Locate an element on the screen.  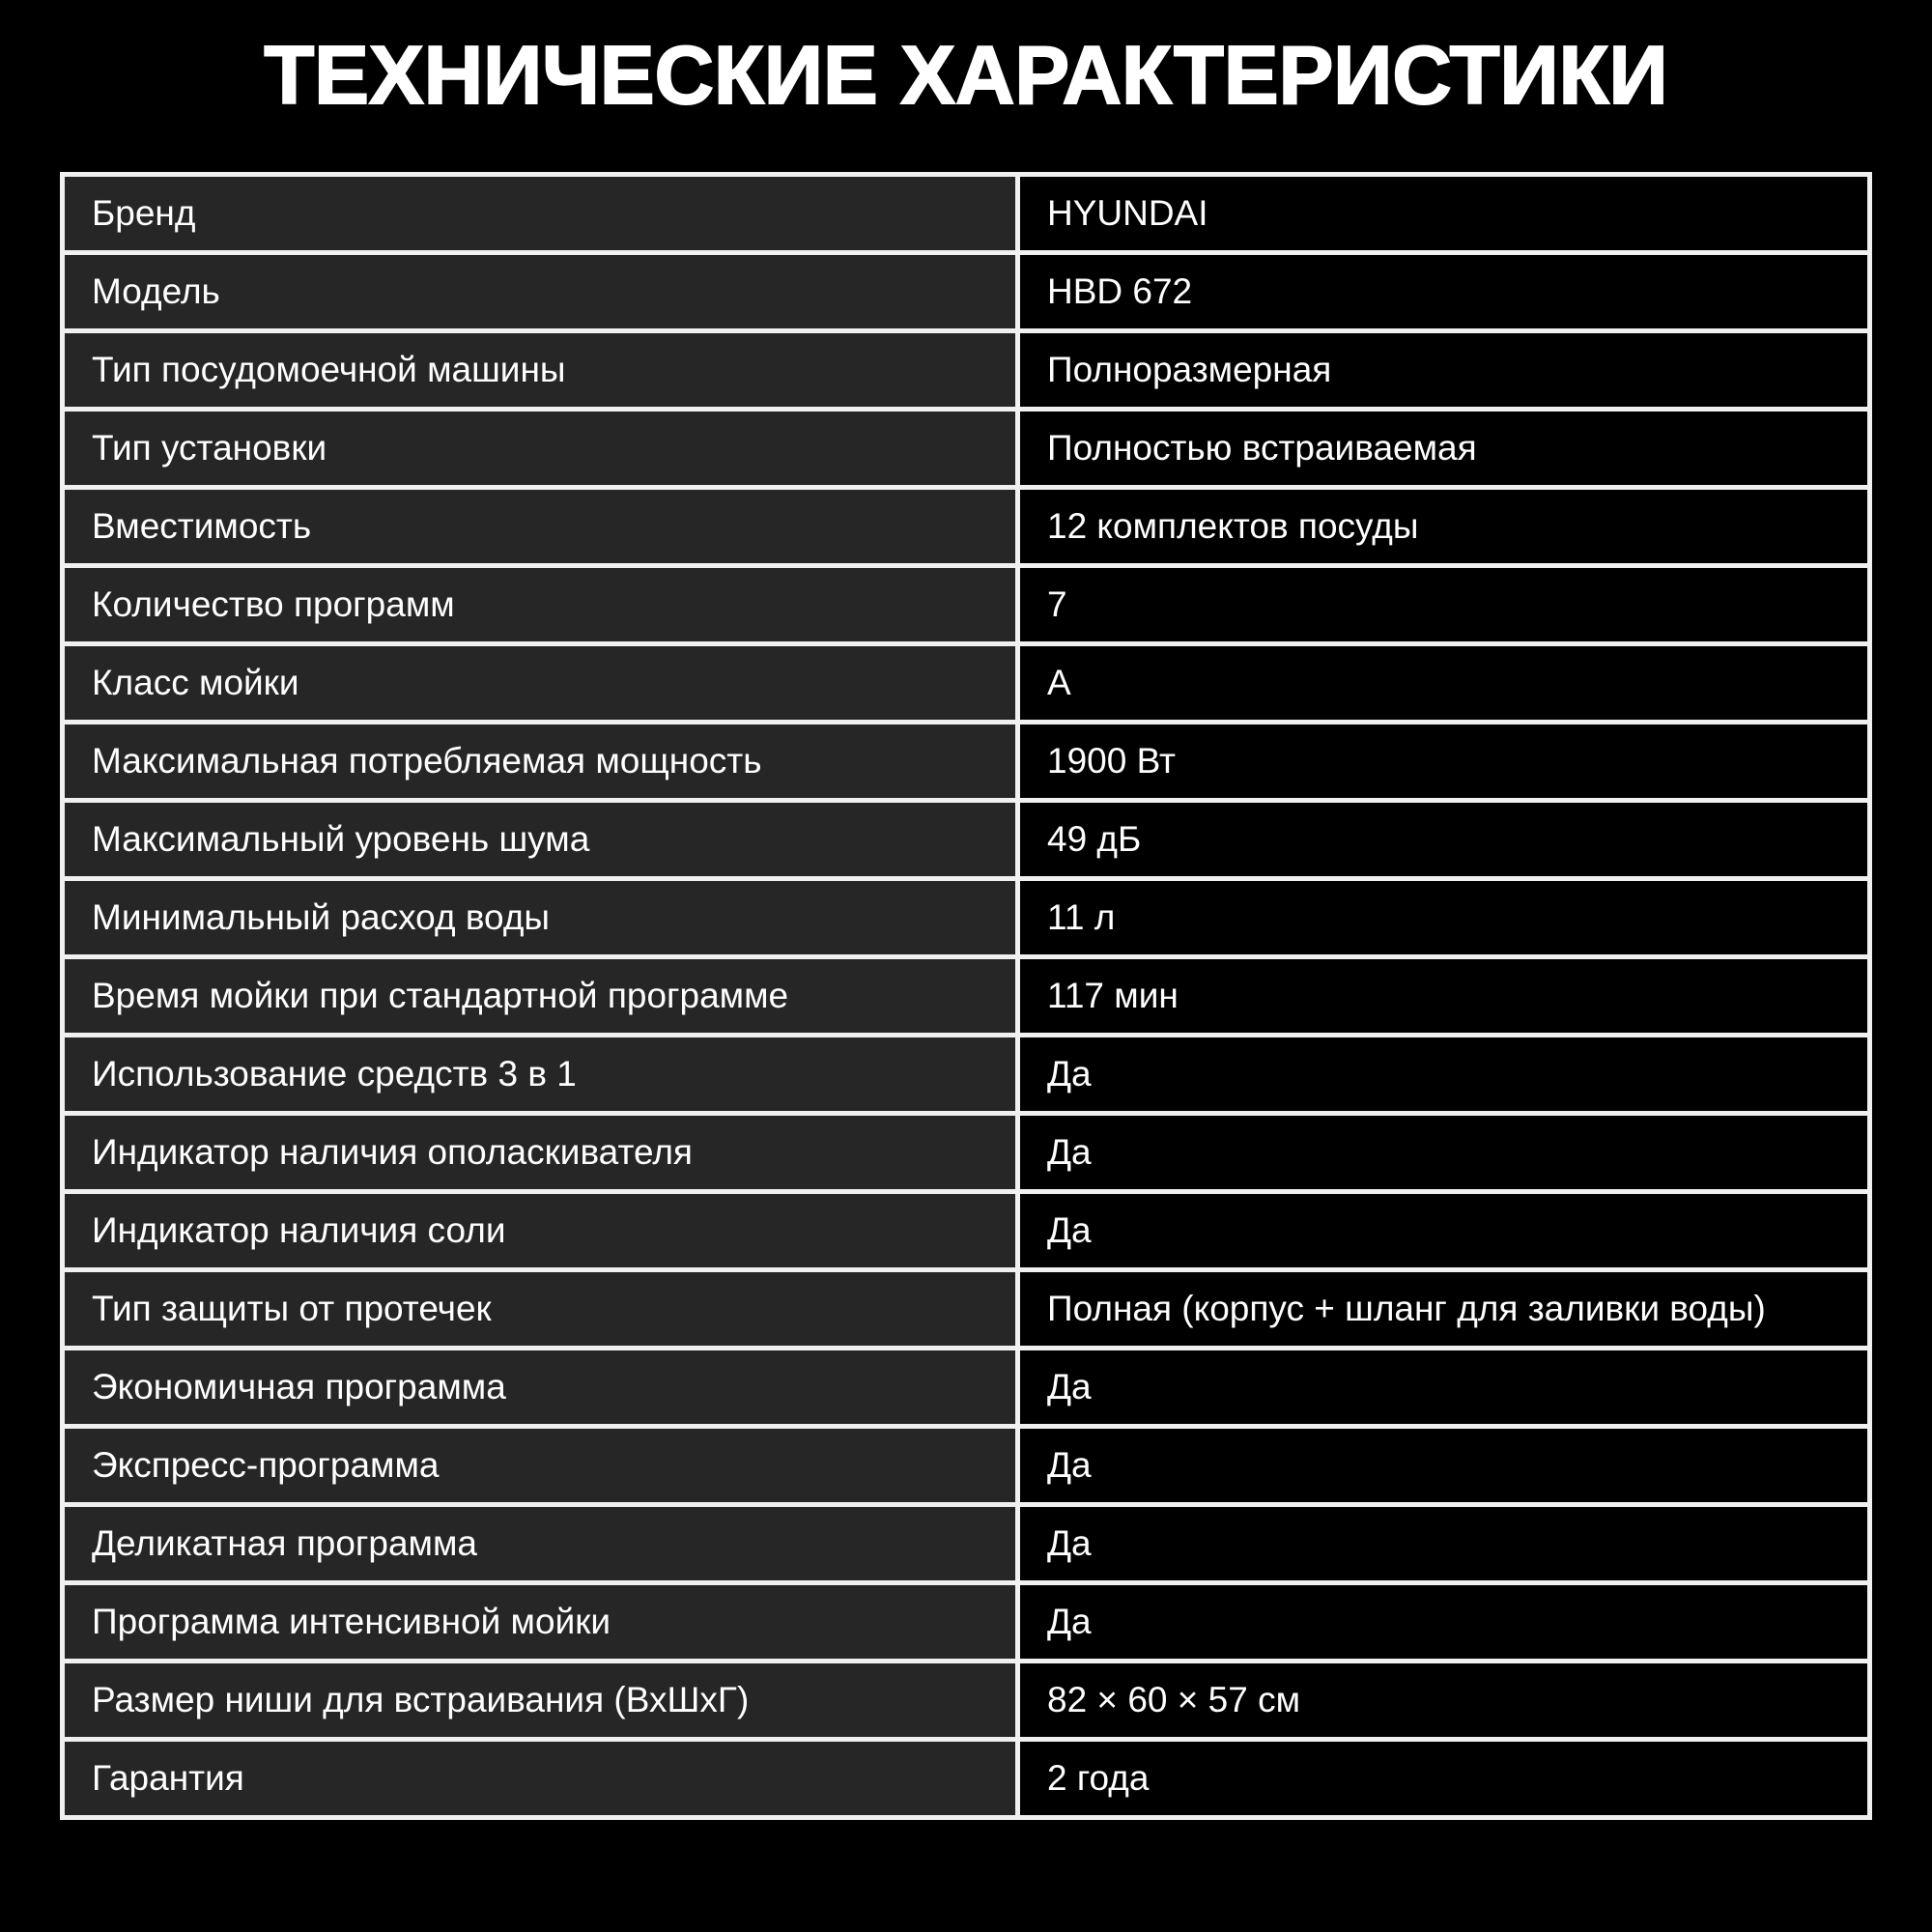
spec-row: Минимальный расход воды 11 л is located at coordinates (966, 917).